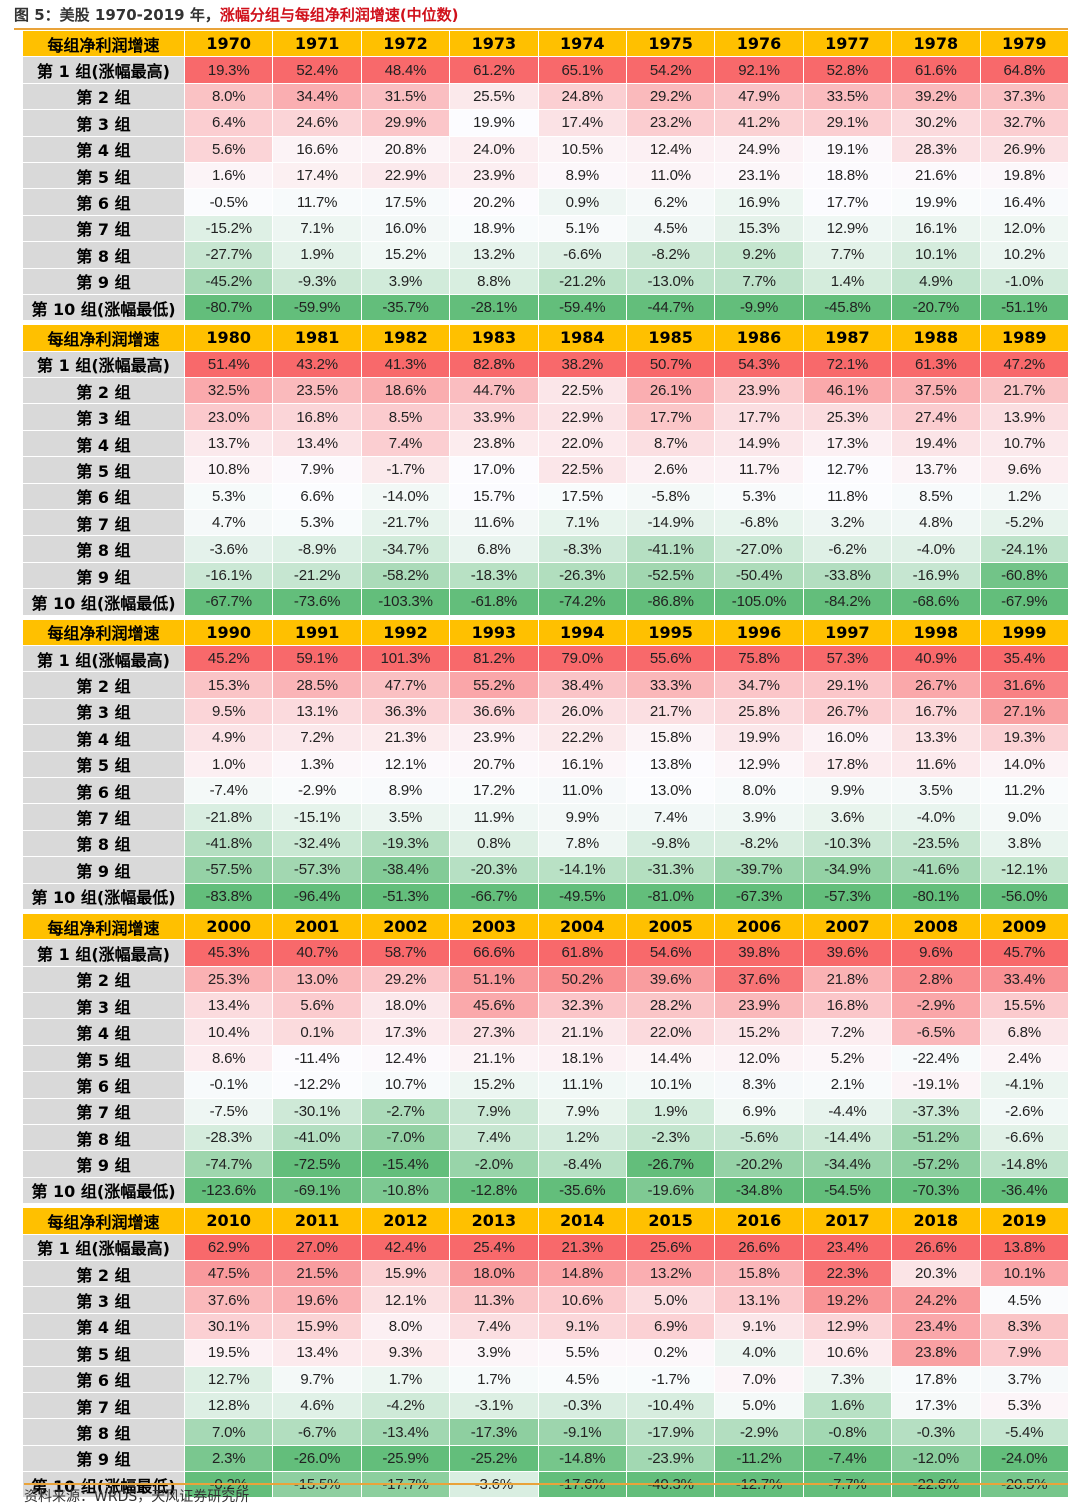 This screenshot has width=1080, height=1507. Describe the element at coordinates (1024, 417) in the screenshot. I see `value-cell: 13.9%` at that location.